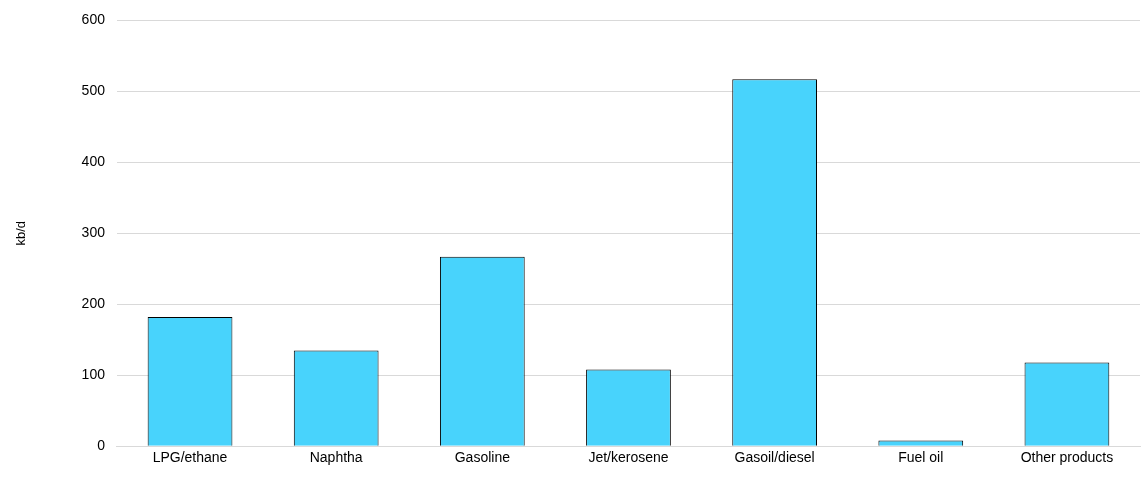 This screenshot has height=479, width=1142. What do you see at coordinates (1067, 457) in the screenshot?
I see `x-tick-label: Other products` at bounding box center [1067, 457].